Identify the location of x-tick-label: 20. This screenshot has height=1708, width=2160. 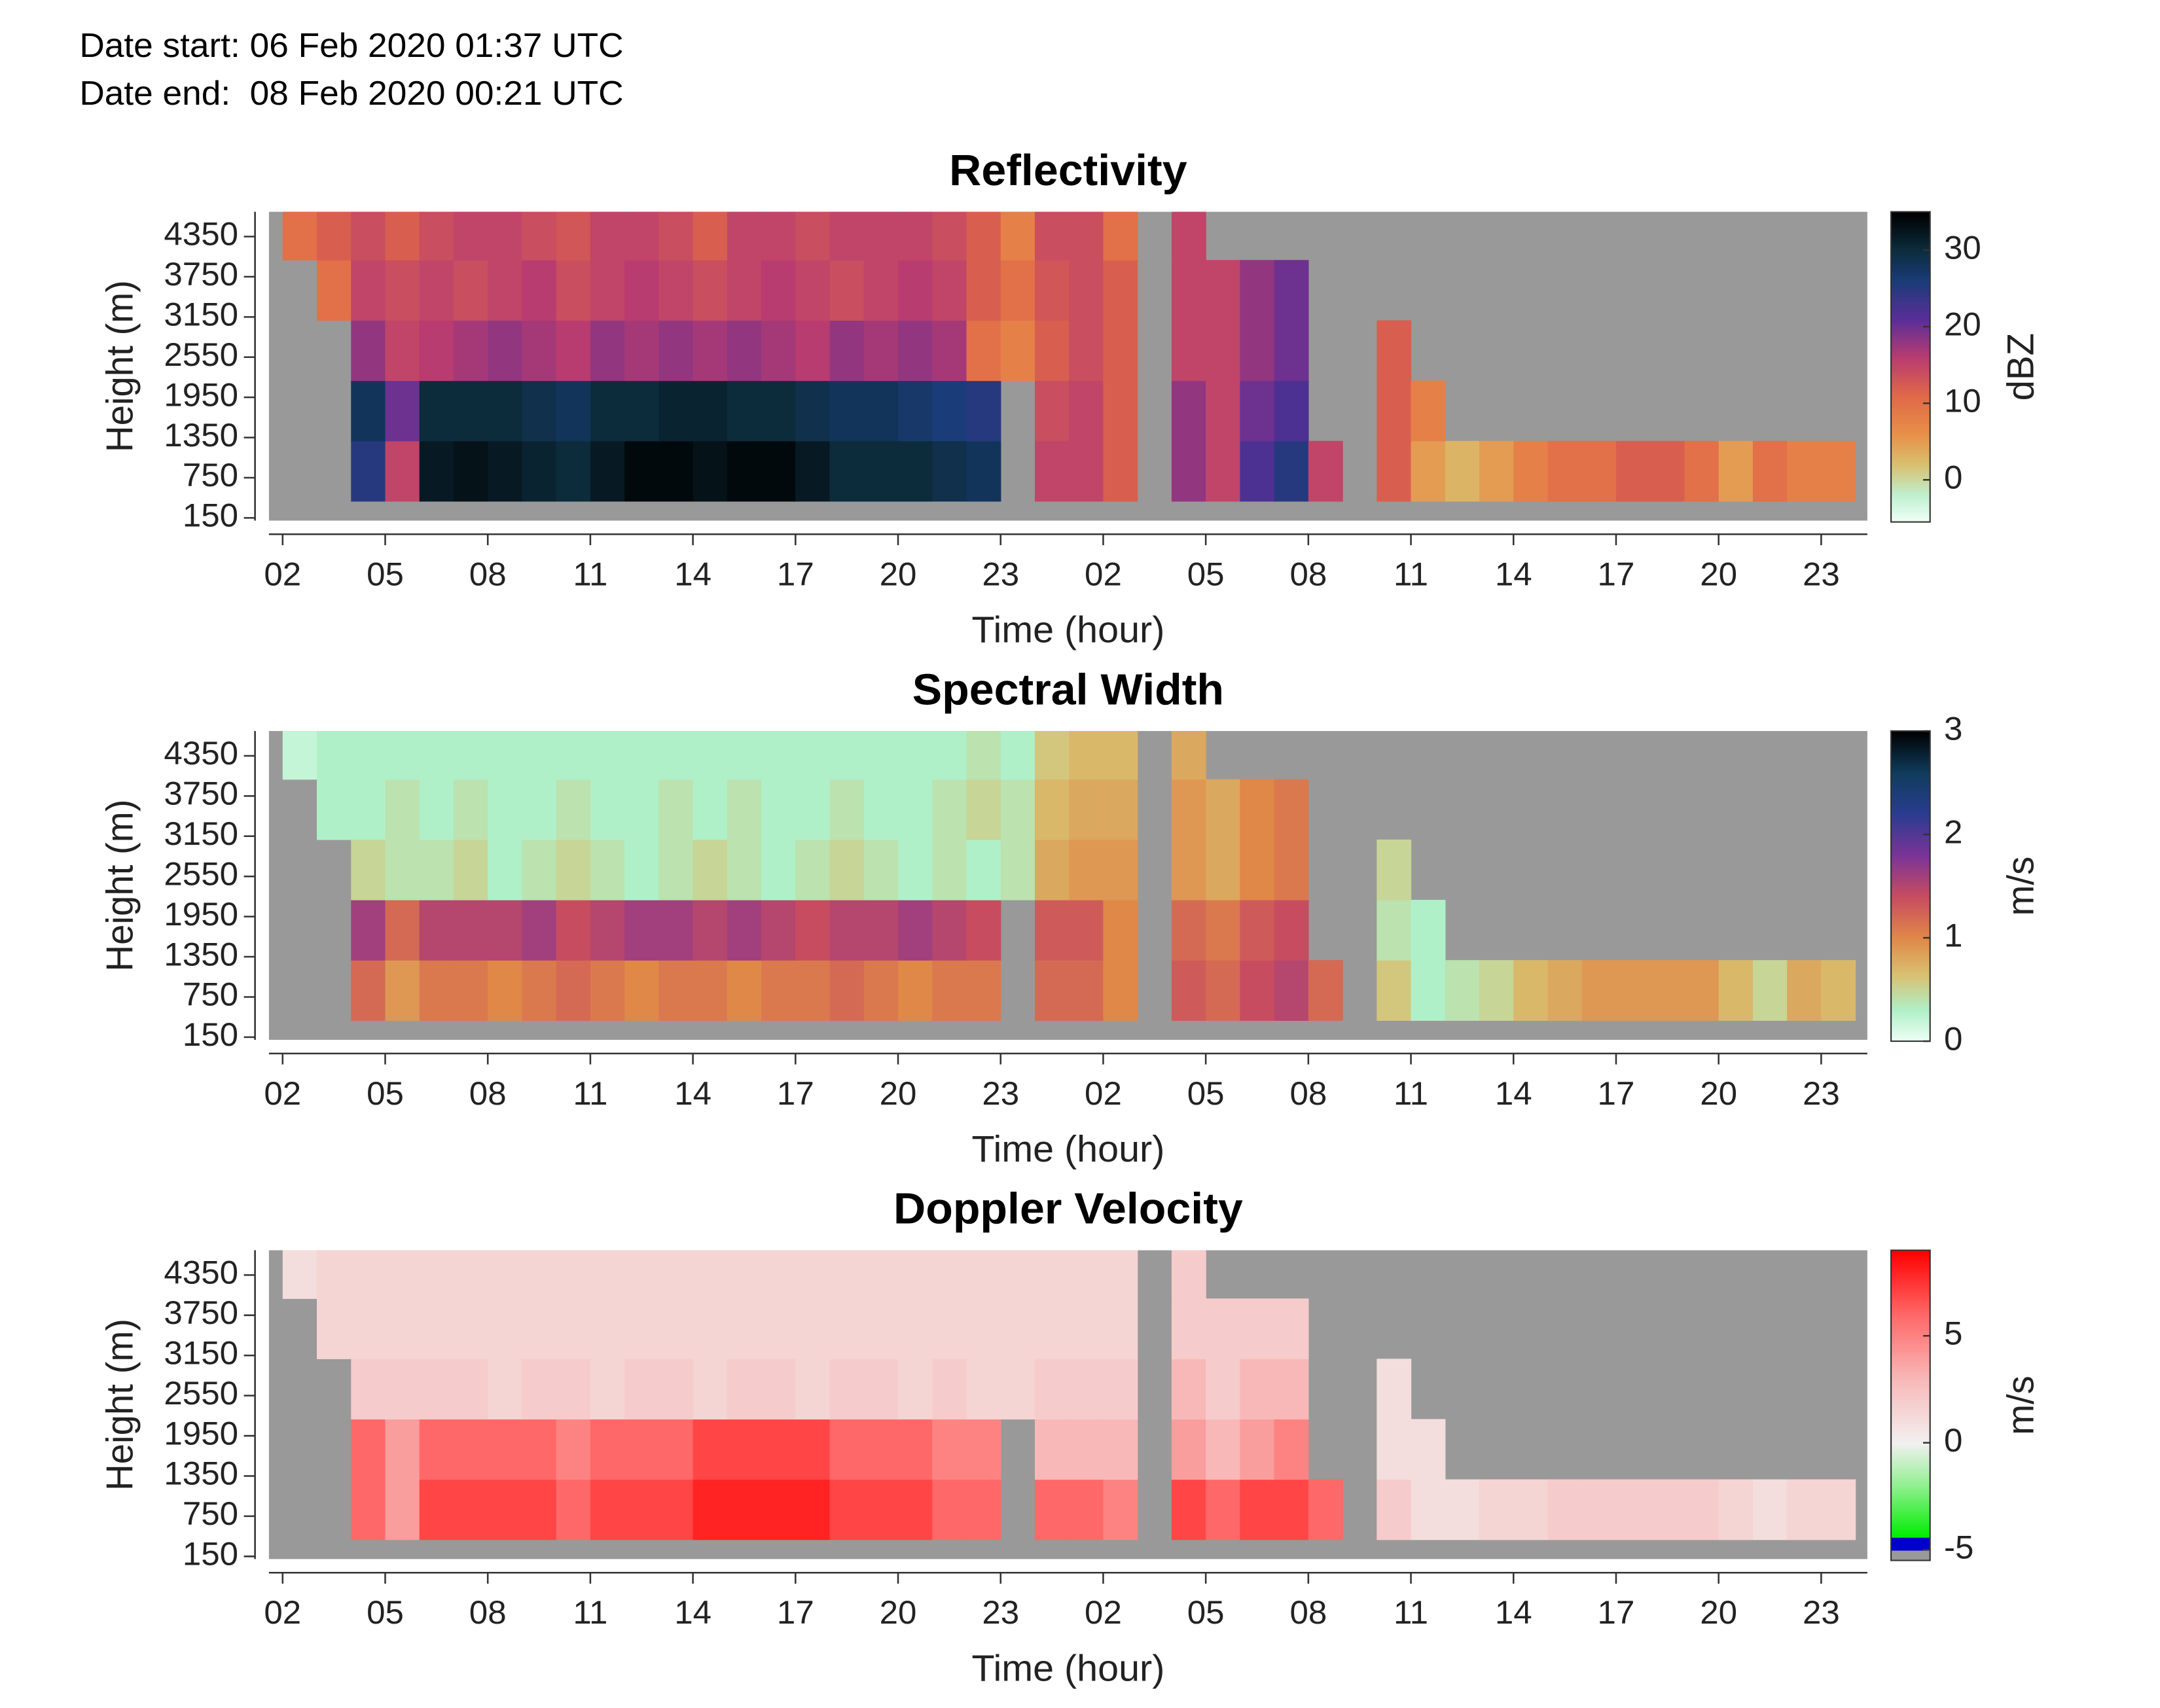
(1718, 574).